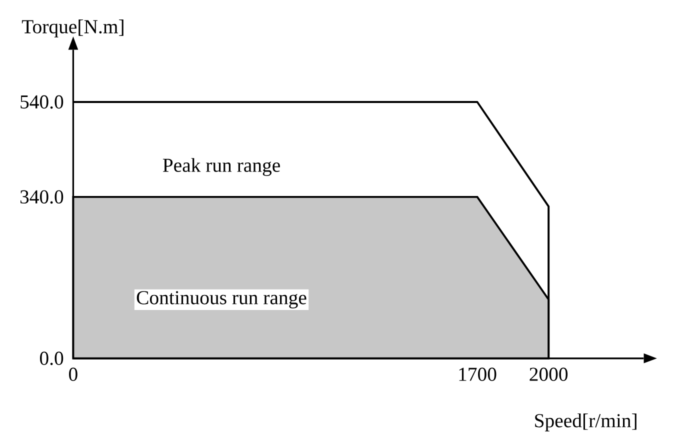 The width and height of the screenshot is (685, 446). What do you see at coordinates (52, 358) in the screenshot?
I see `y-tick-label: 0.0` at bounding box center [52, 358].